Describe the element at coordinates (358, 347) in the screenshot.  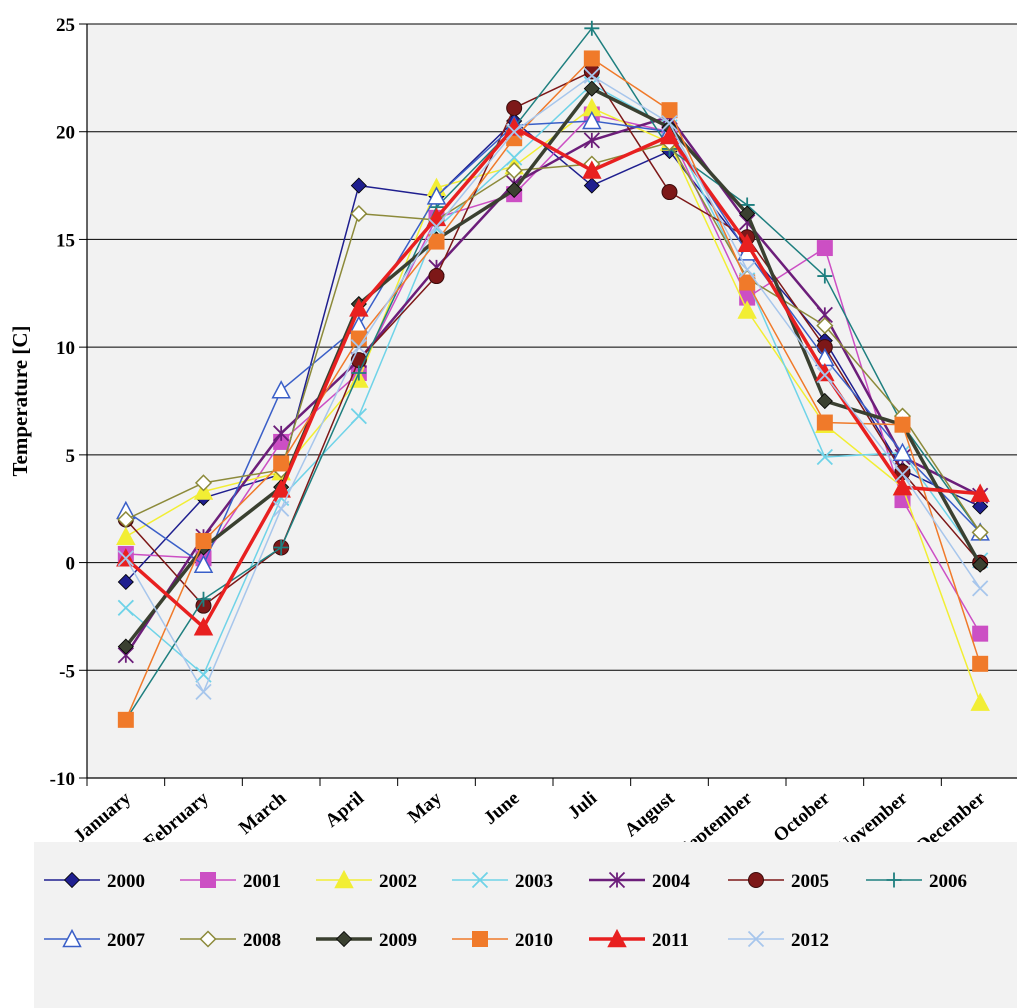
I see `data-point-2012-april` at that location.